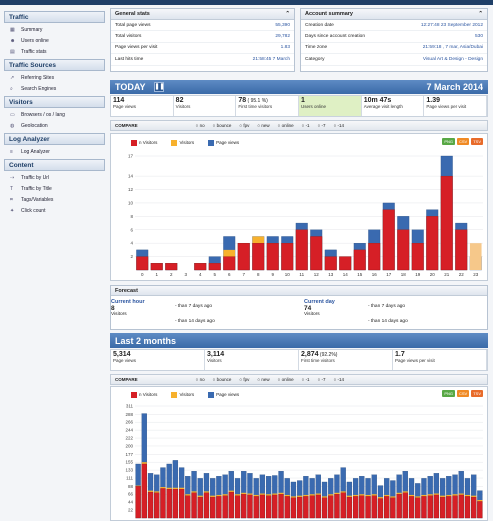 This screenshot has width=493, height=521. Describe the element at coordinates (54, 209) in the screenshot. I see `sidebar-item: ✦ Click count` at that location.